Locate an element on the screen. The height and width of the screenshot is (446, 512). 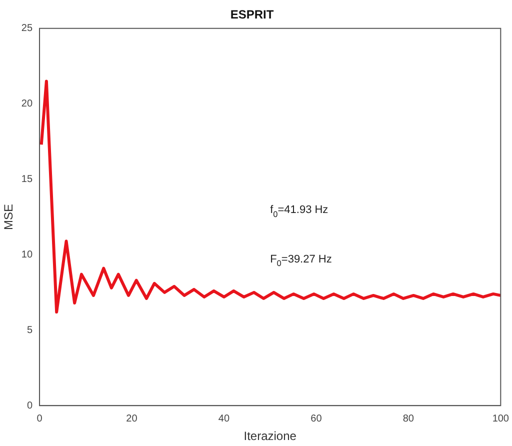
x-tick-label: 60 is located at coordinates (316, 418).